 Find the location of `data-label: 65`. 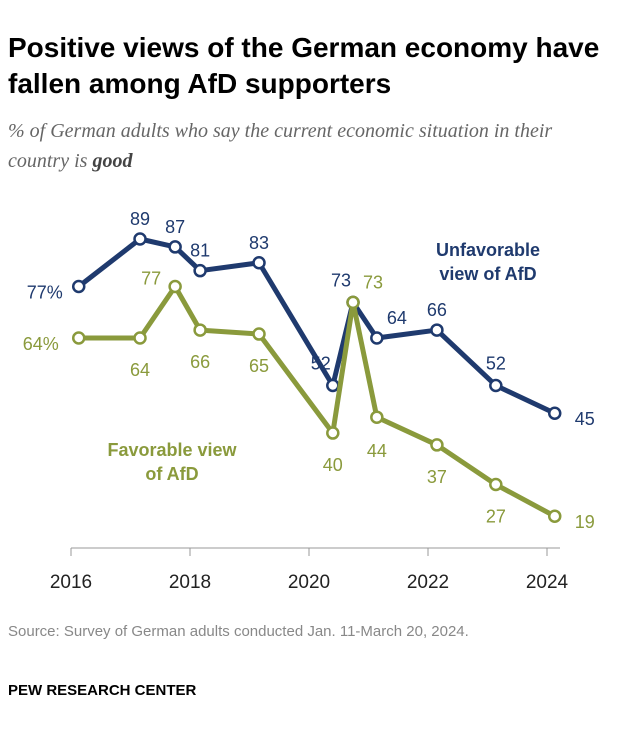

data-label: 65 is located at coordinates (259, 366).